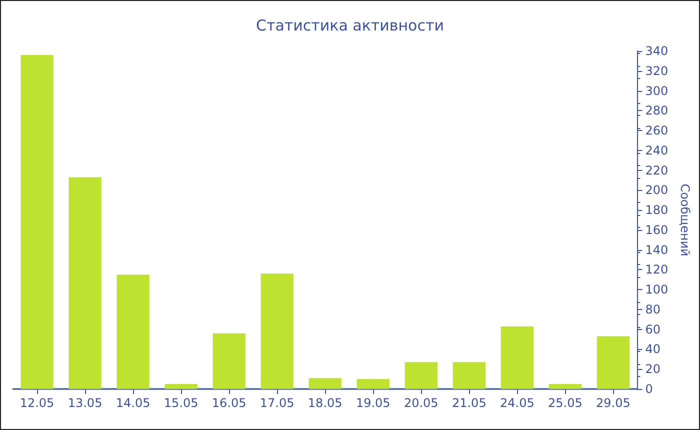 The height and width of the screenshot is (430, 700). Describe the element at coordinates (656, 150) in the screenshot. I see `y-tick-label: 240` at that location.